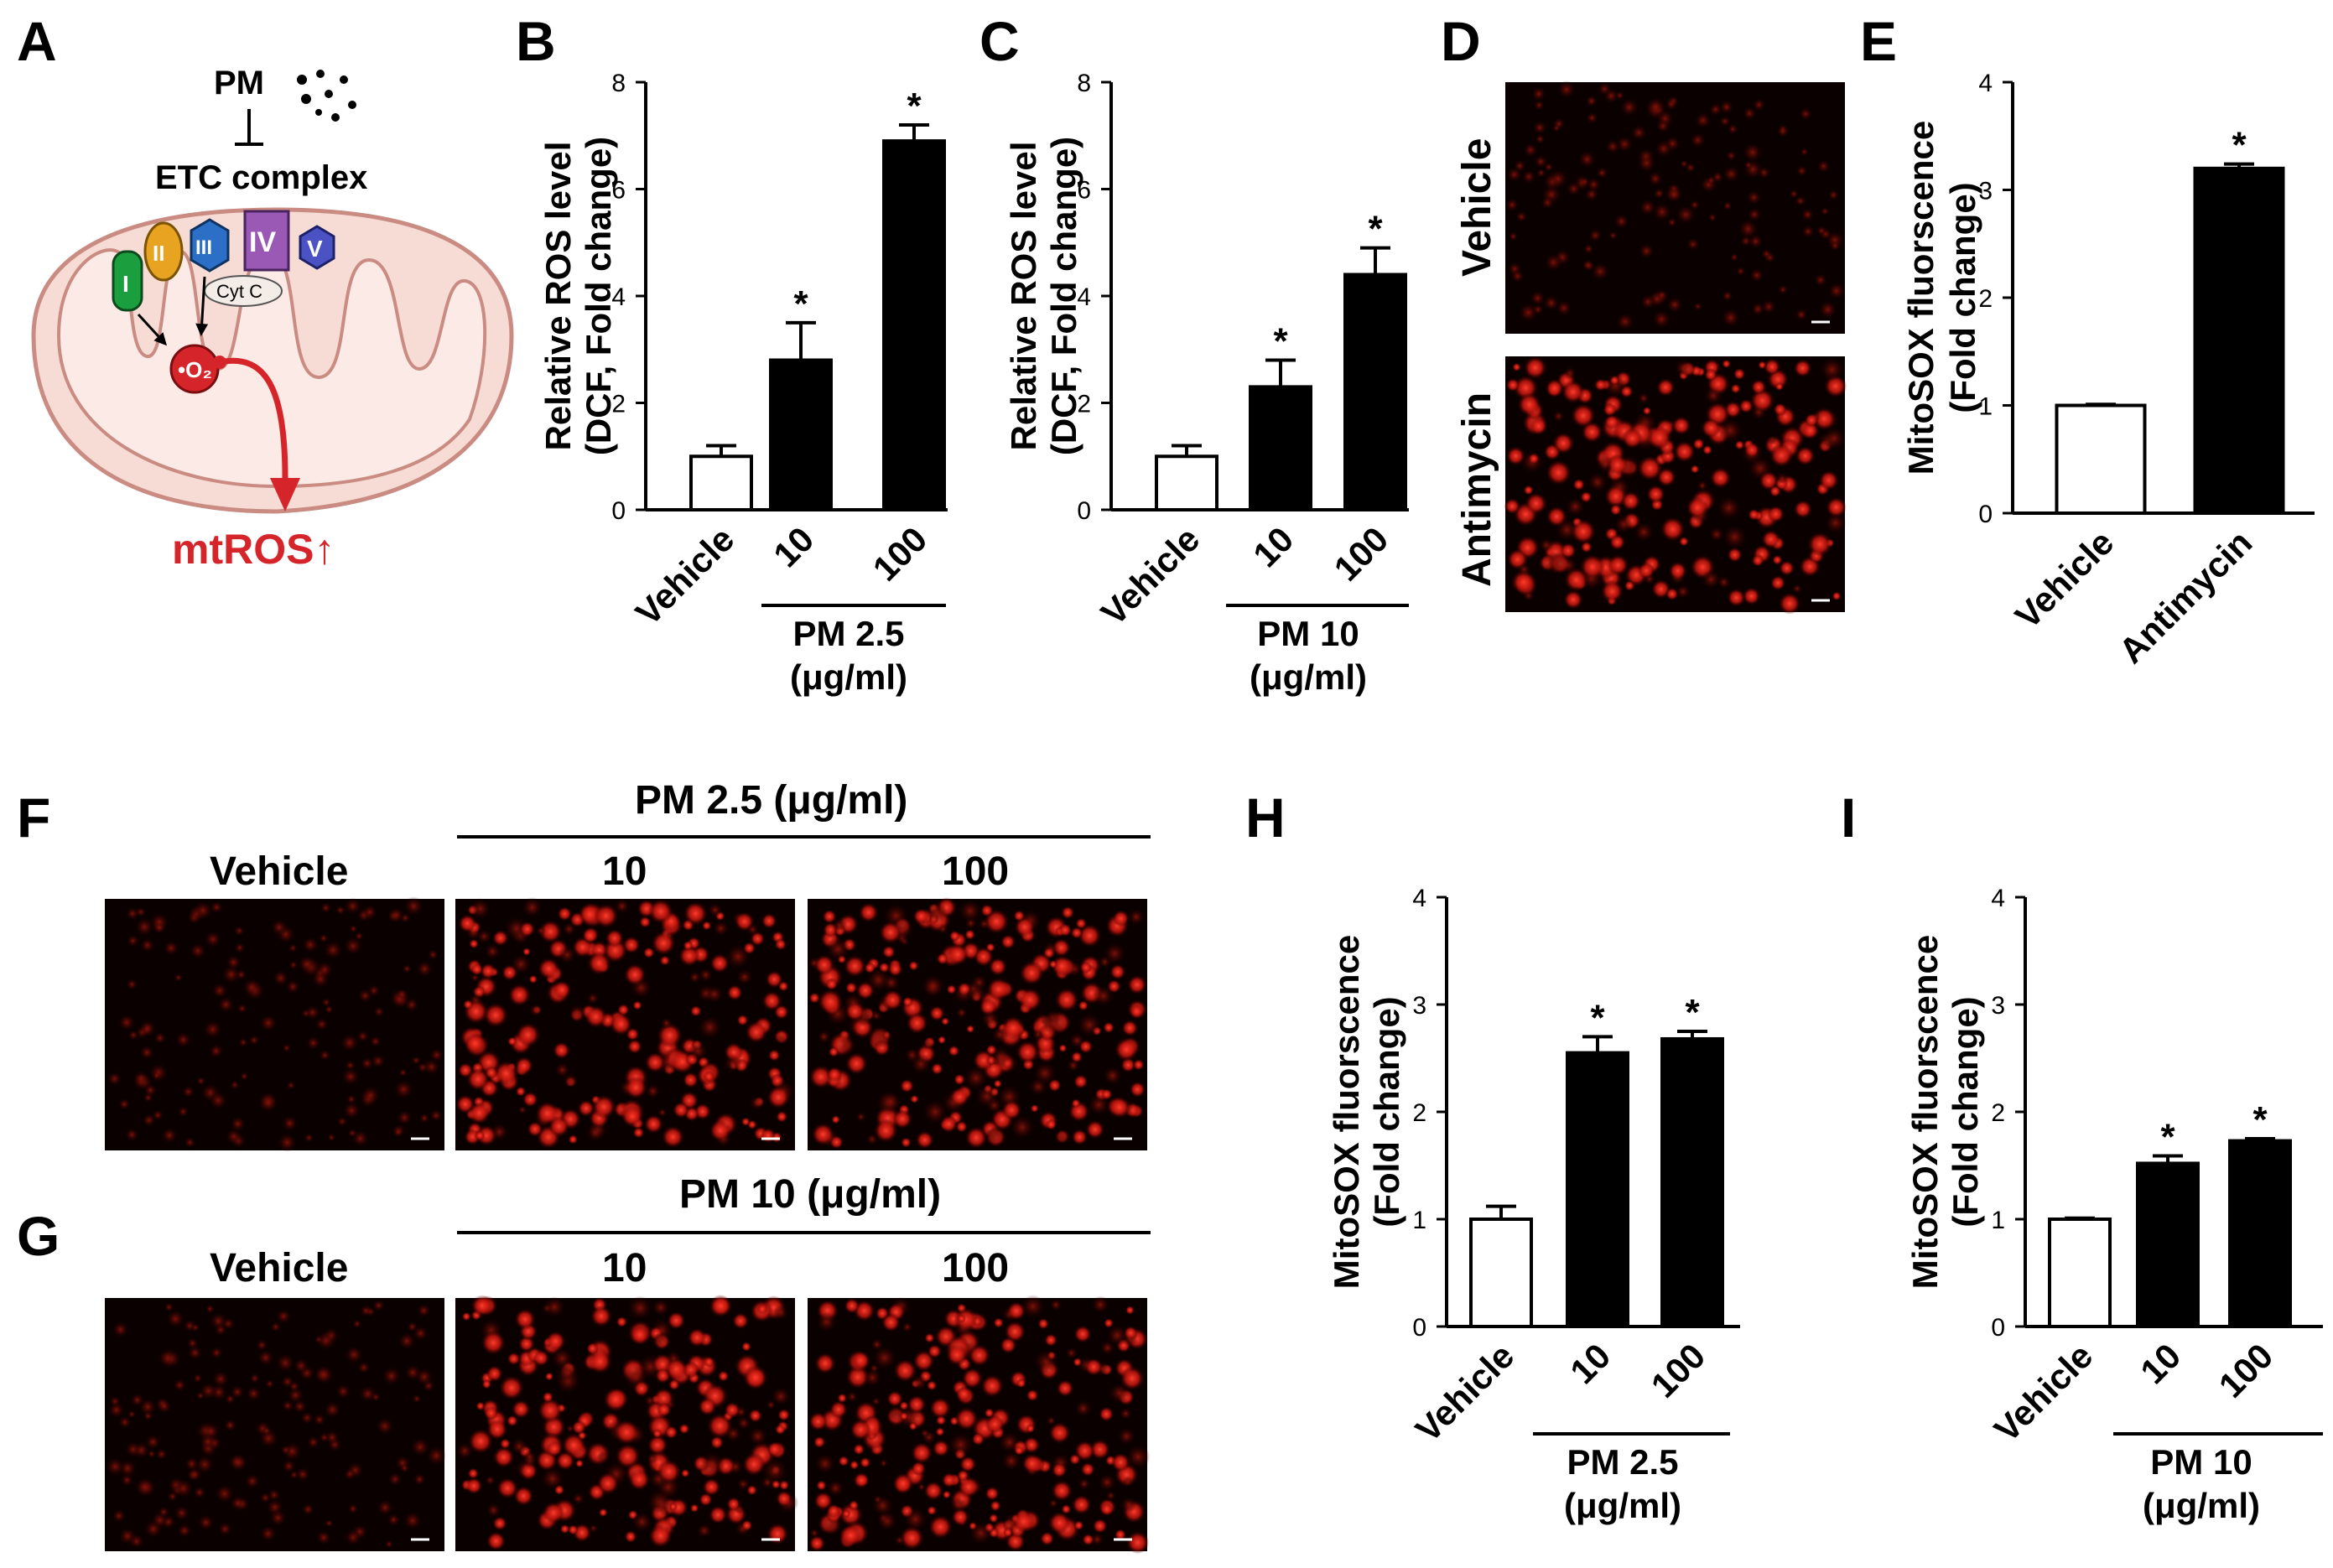 This screenshot has height=1568, width=2333. Describe the element at coordinates (2201, 1462) in the screenshot. I see `group-label-i: PM 10` at that location.